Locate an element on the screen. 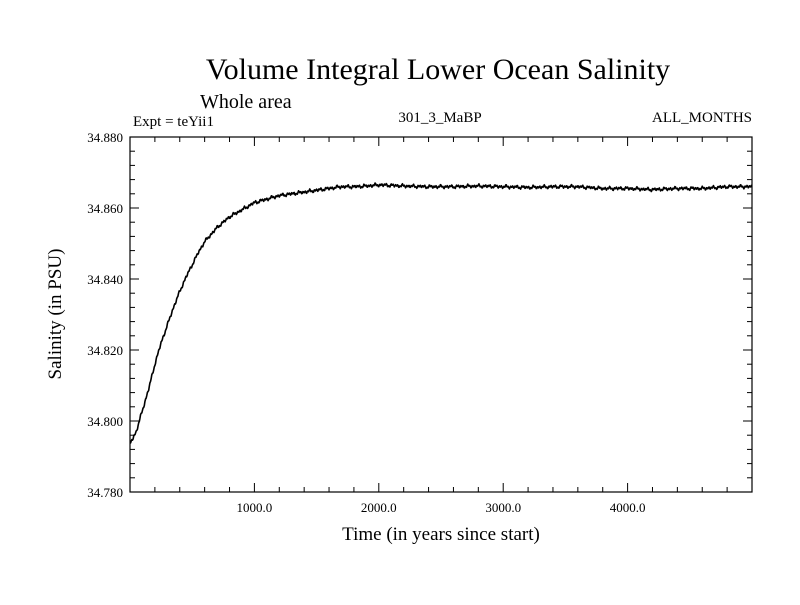 This screenshot has width=800, height=605. y-tick-label: 34.860 is located at coordinates (105, 208).